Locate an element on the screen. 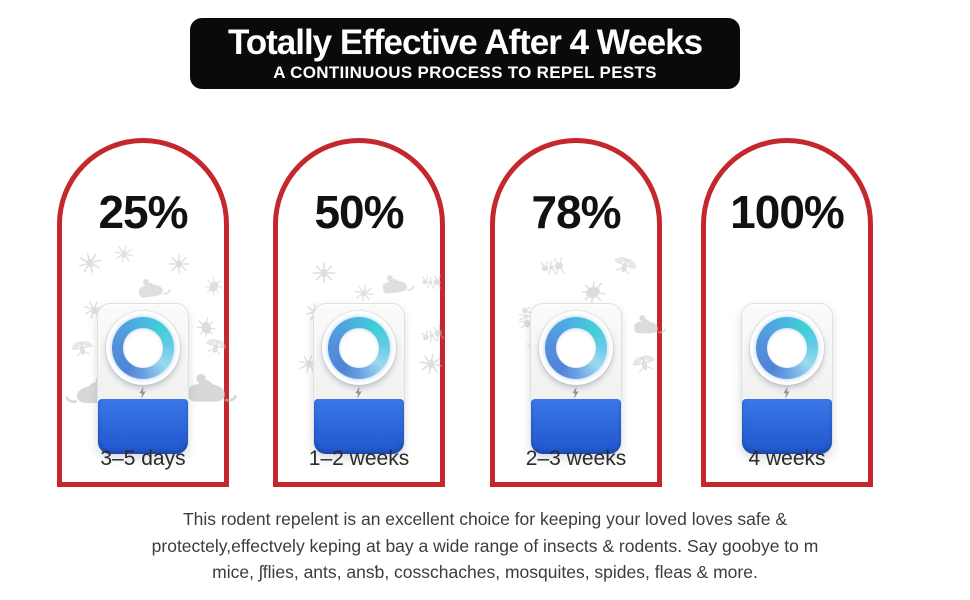 The width and height of the screenshot is (970, 600). stage-duration-label: 4 weeks is located at coordinates (787, 458).